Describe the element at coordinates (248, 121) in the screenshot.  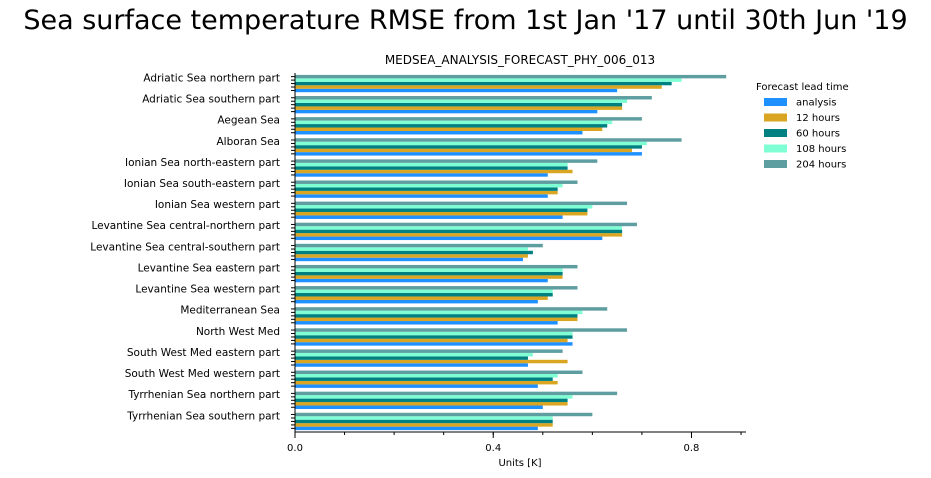
I see `y-tick-label: Aegean Sea` at that location.